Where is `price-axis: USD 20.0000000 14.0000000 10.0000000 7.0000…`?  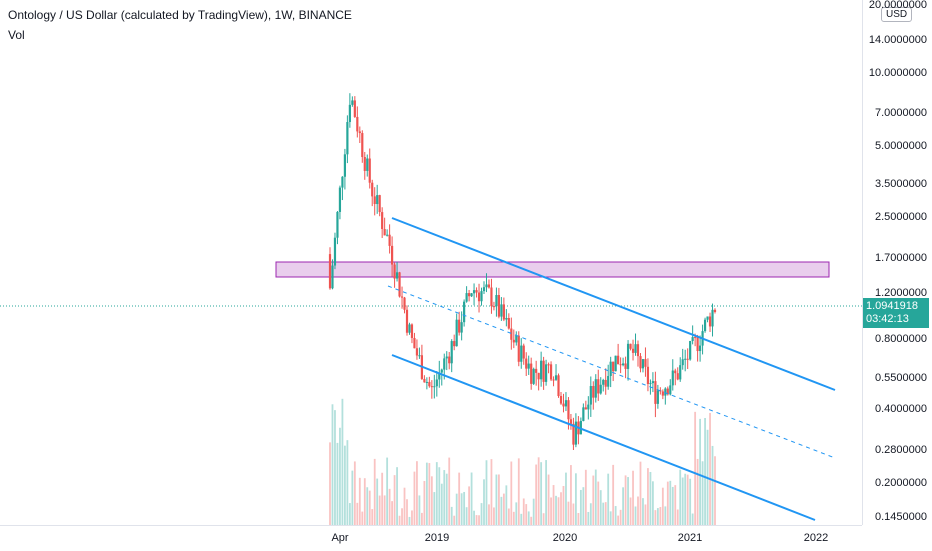
price-axis: USD 20.0000000 14.0000000 10.0000000 7.0000… is located at coordinates (897, 262).